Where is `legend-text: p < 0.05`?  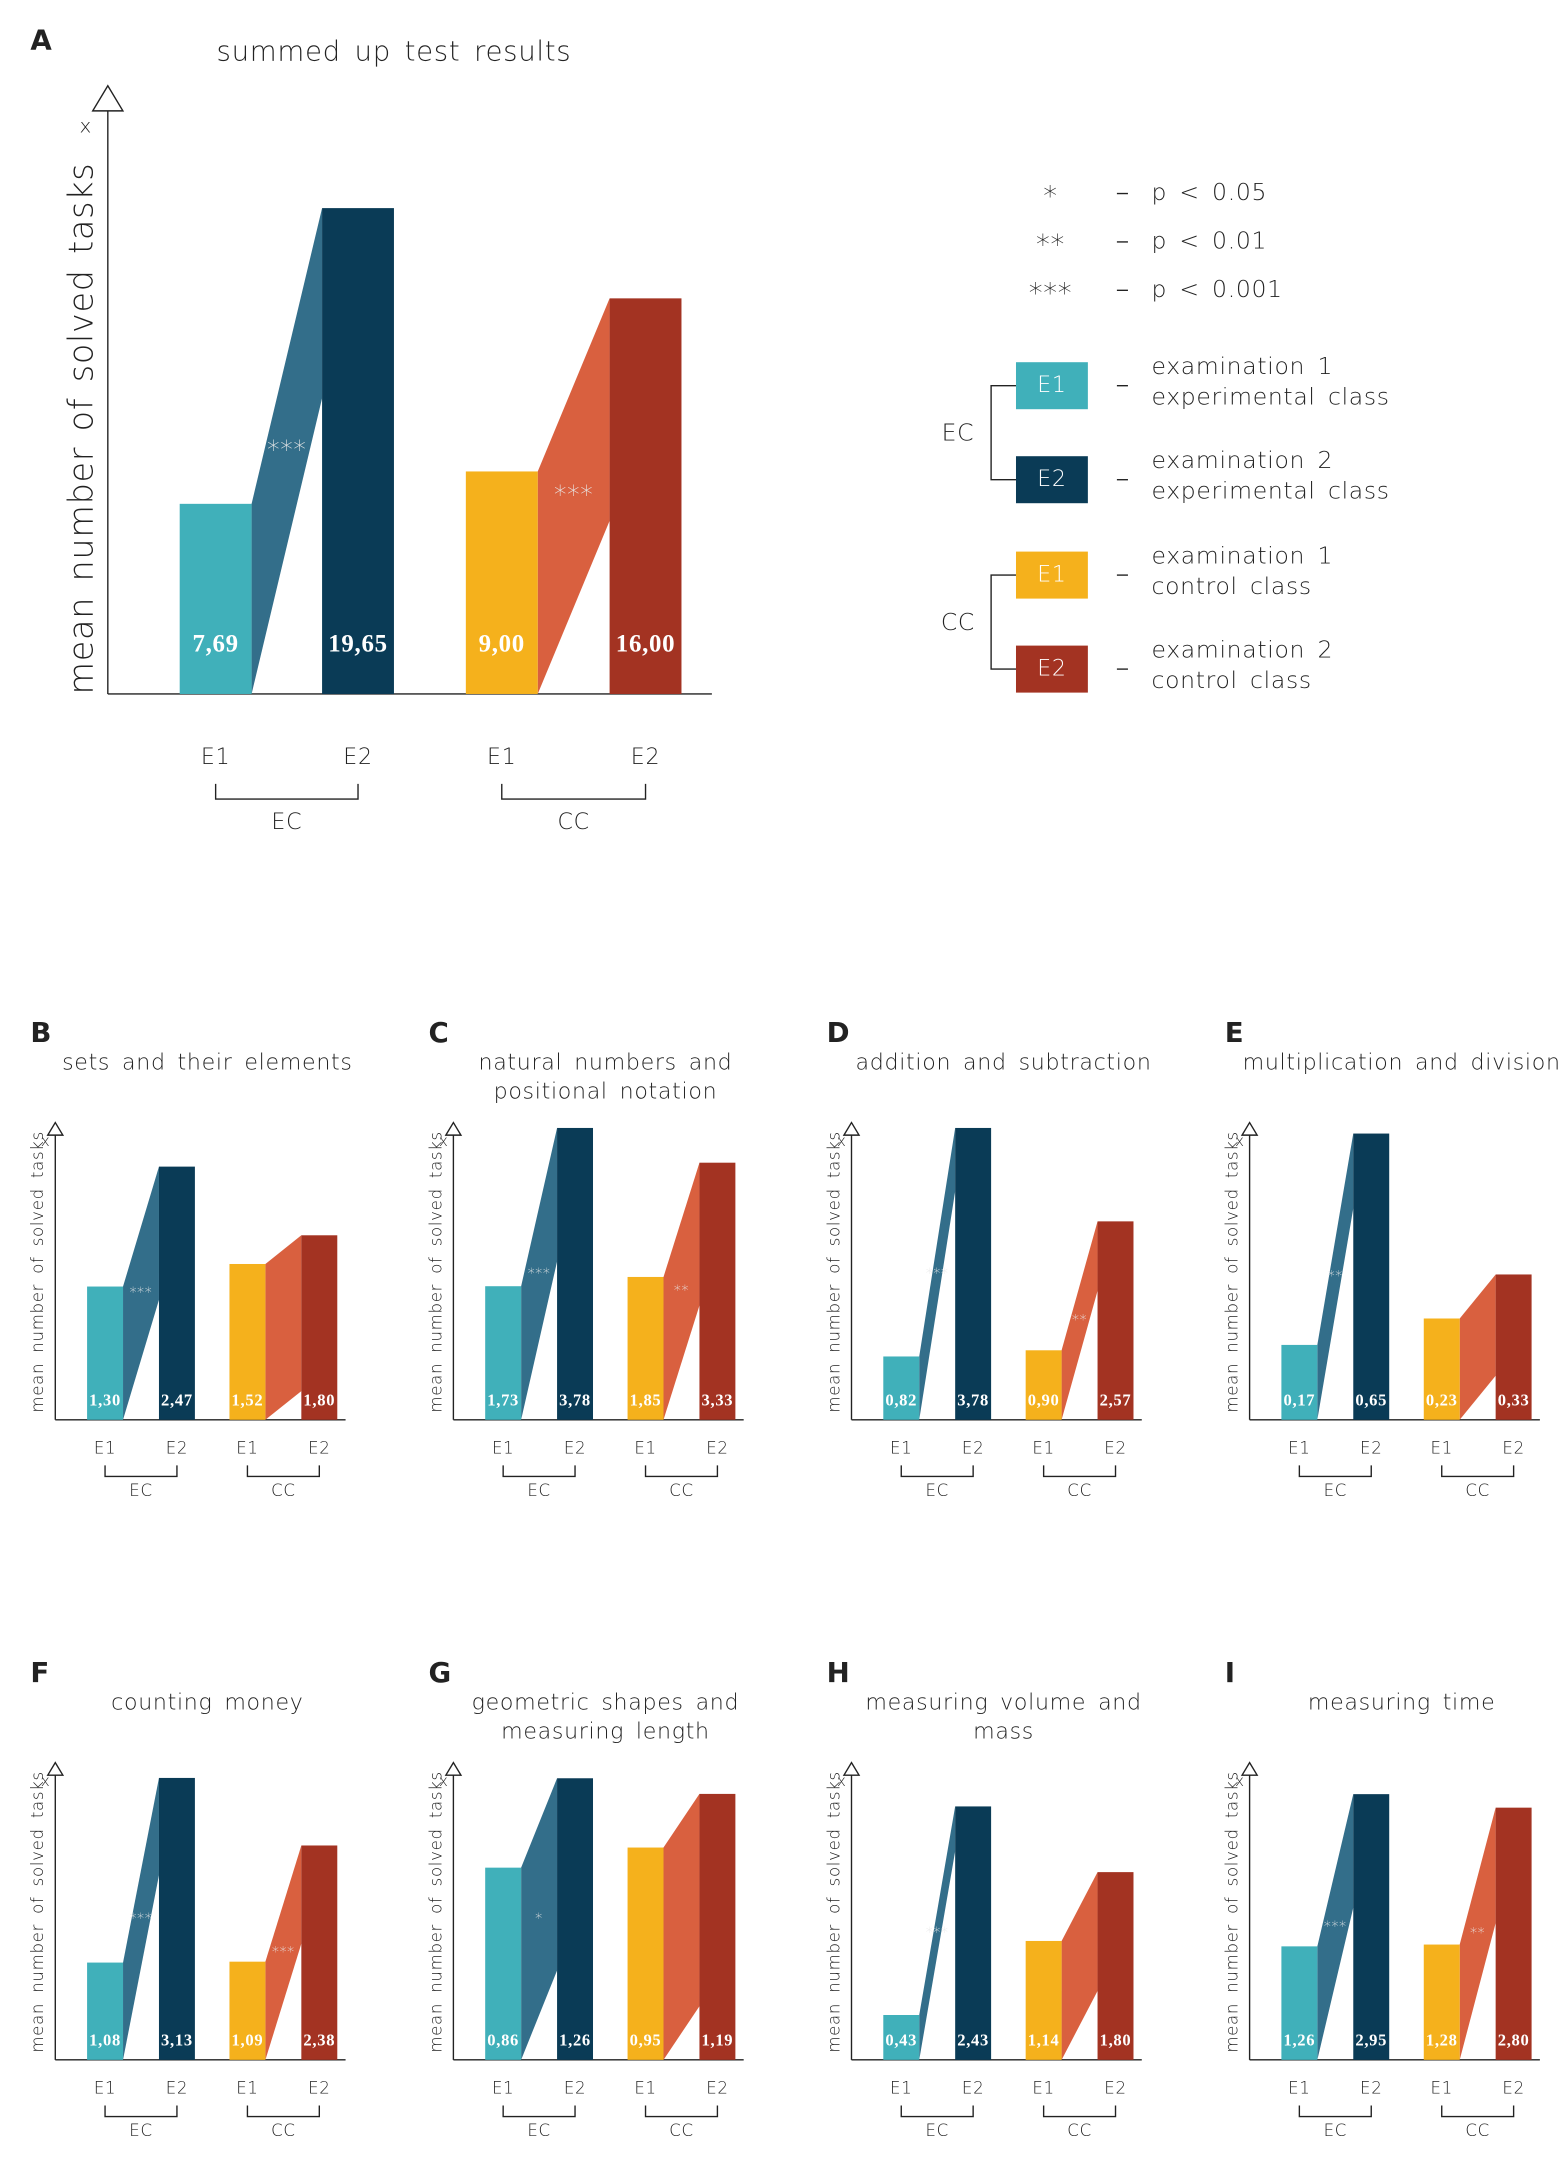
legend-text: p < 0.05 is located at coordinates (1209, 192).